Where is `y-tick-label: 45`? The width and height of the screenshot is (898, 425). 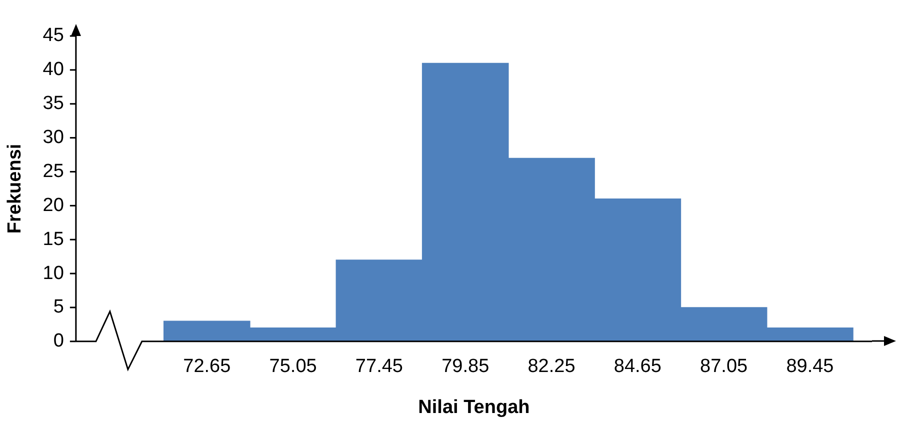 y-tick-label: 45 is located at coordinates (53, 35).